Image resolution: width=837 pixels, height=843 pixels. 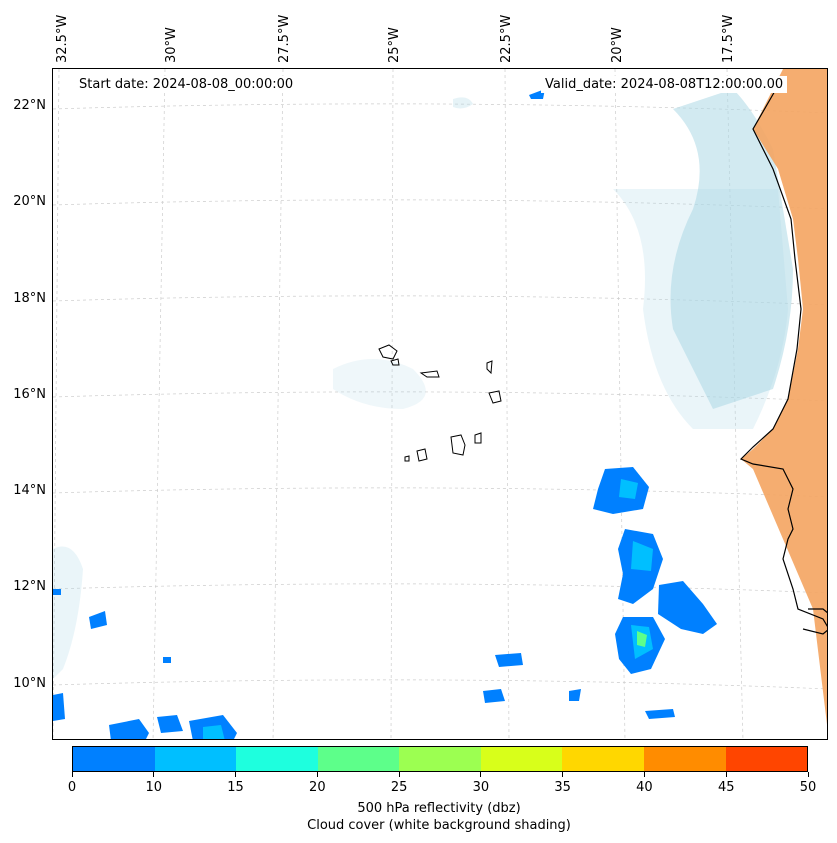 I want to click on colorbar-tick-label-7: 40, so click(x=644, y=787).